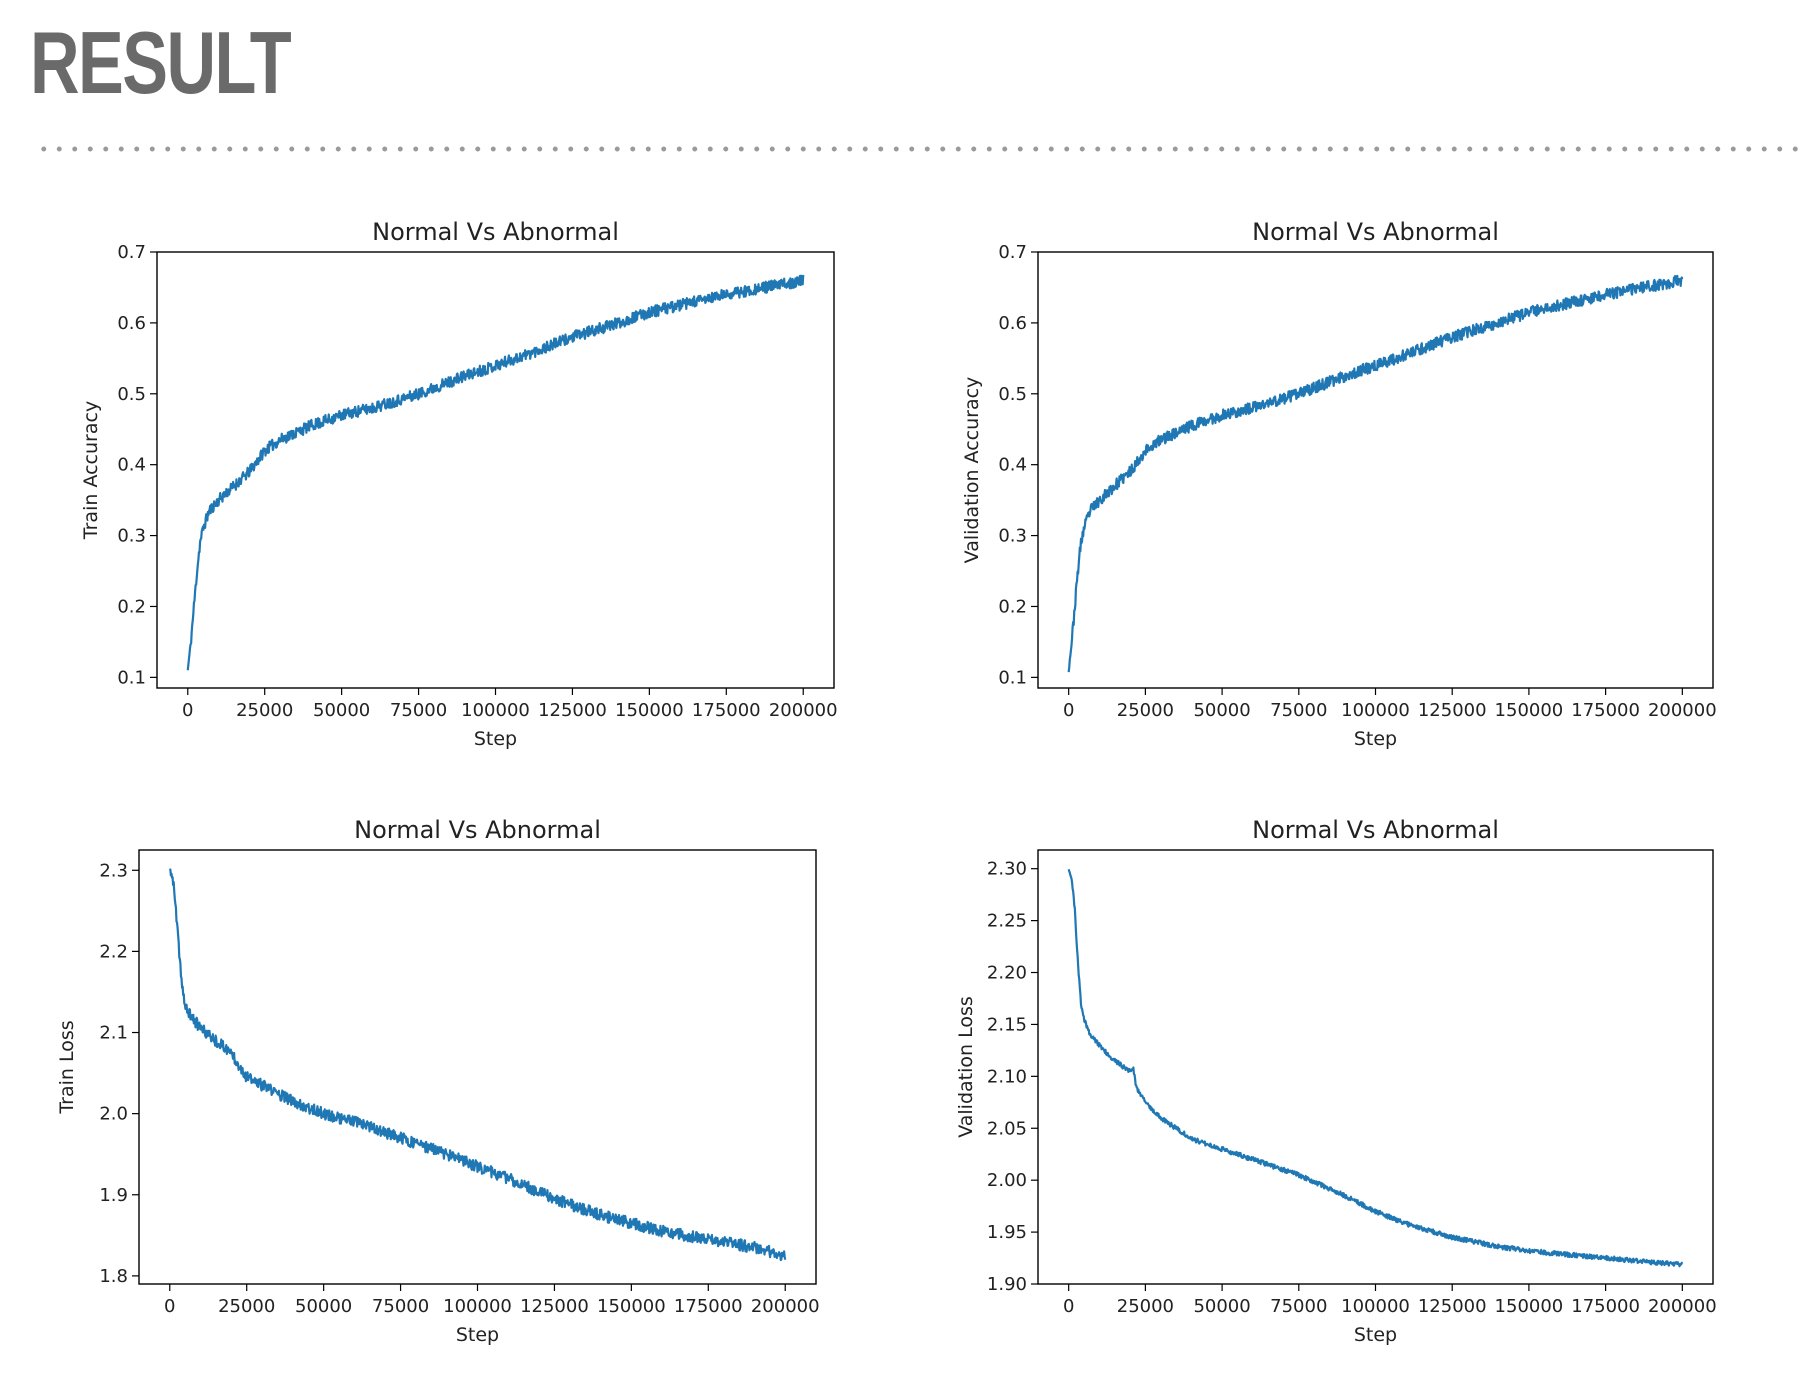 This screenshot has width=1804, height=1398. I want to click on chart-validation-loss-title: Normal Vs Abnormal, so click(1375, 830).